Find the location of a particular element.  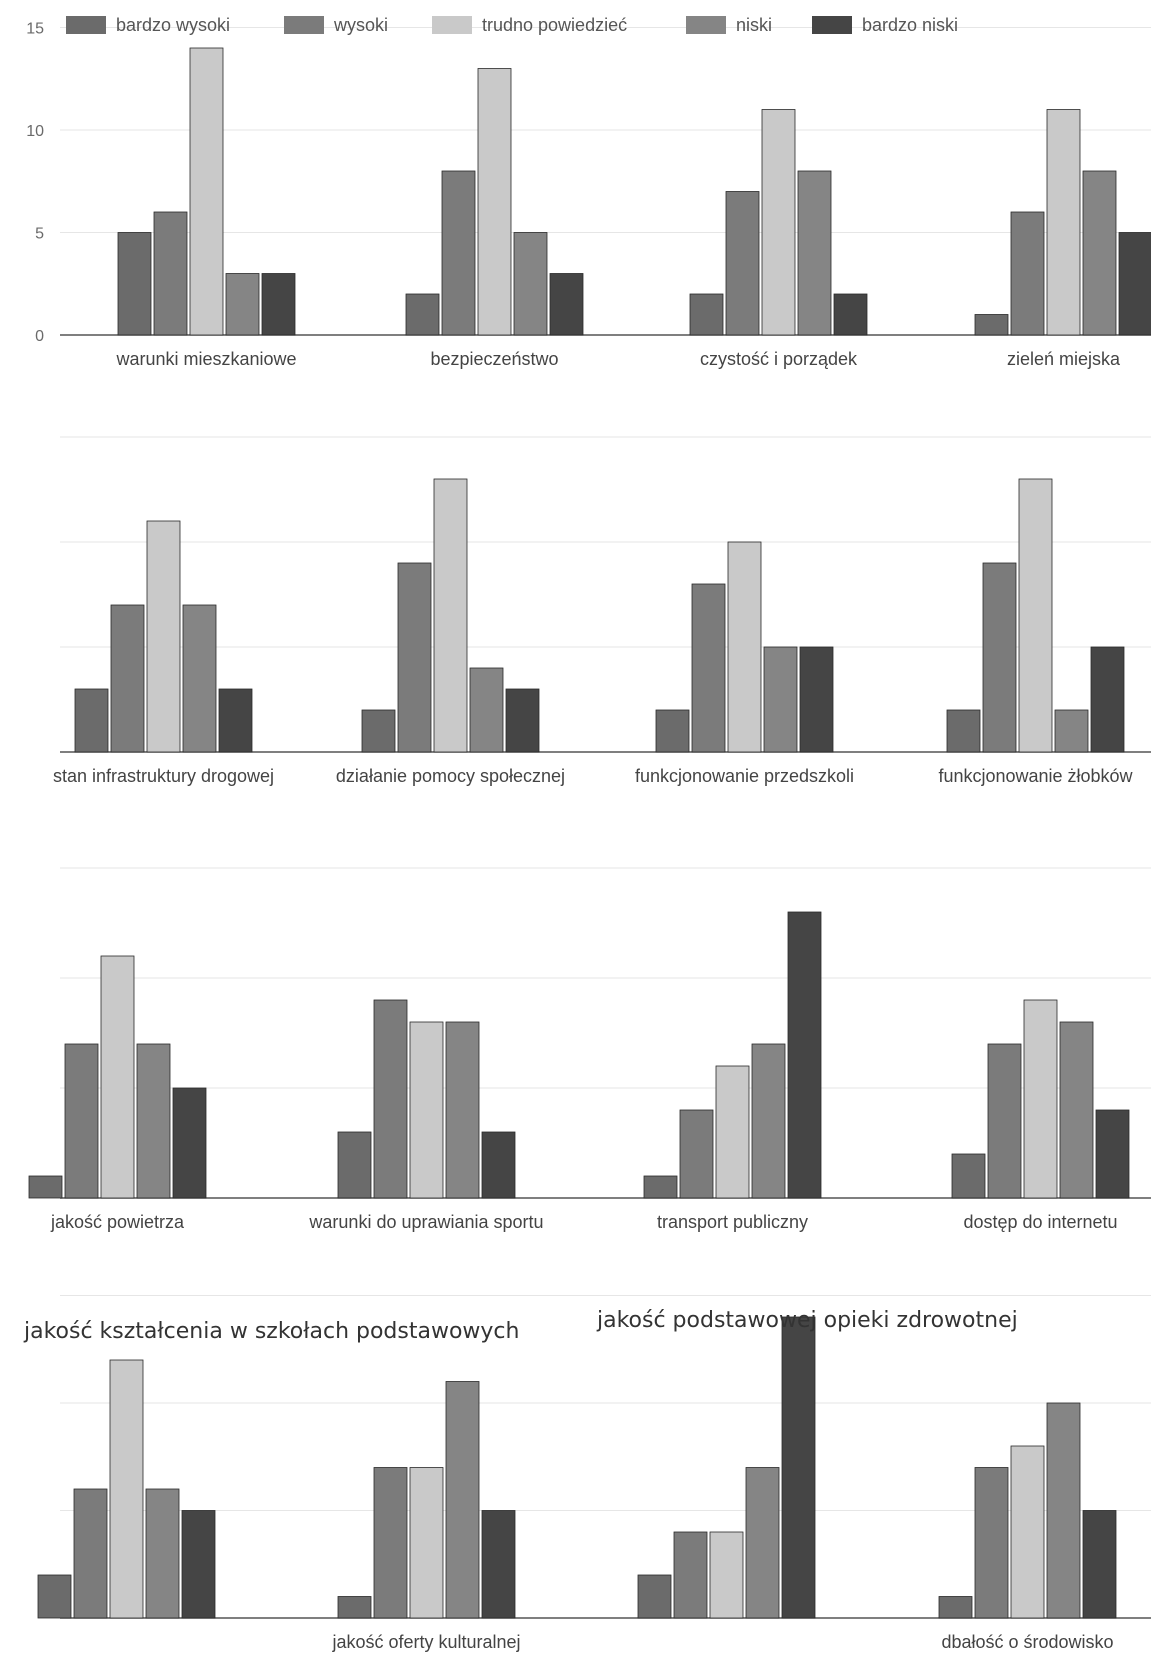

y-tick-label: 15 is located at coordinates (35, 29).